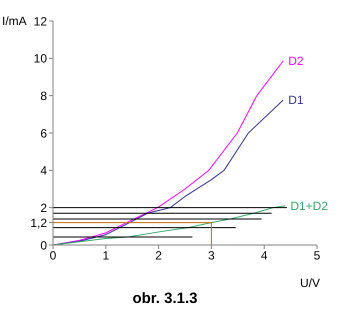 The image size is (340, 329). What do you see at coordinates (264, 255) in the screenshot?
I see `x-tick-label: 4` at bounding box center [264, 255].